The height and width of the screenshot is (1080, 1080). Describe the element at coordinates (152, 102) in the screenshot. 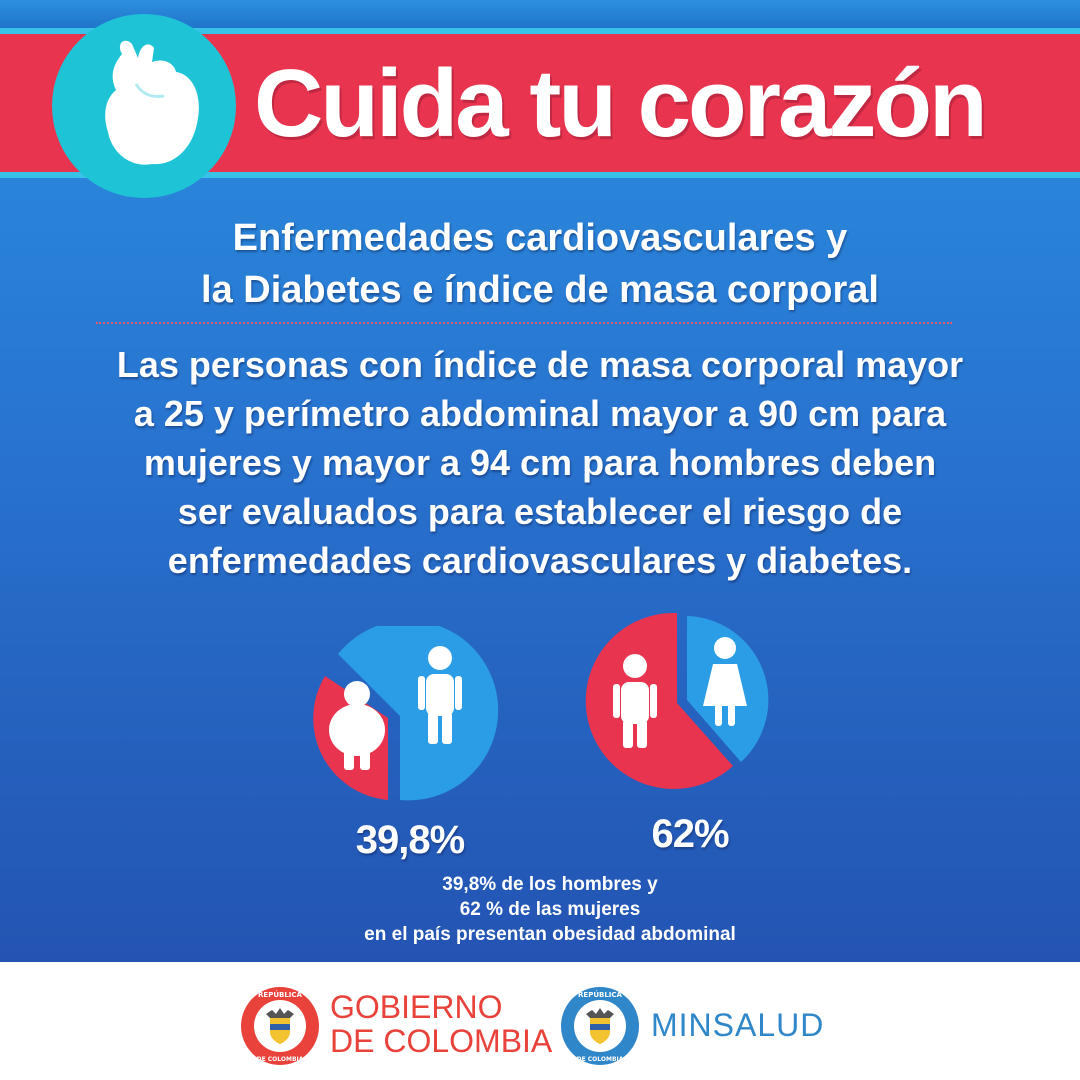

I see `heart-organ-icon` at that location.